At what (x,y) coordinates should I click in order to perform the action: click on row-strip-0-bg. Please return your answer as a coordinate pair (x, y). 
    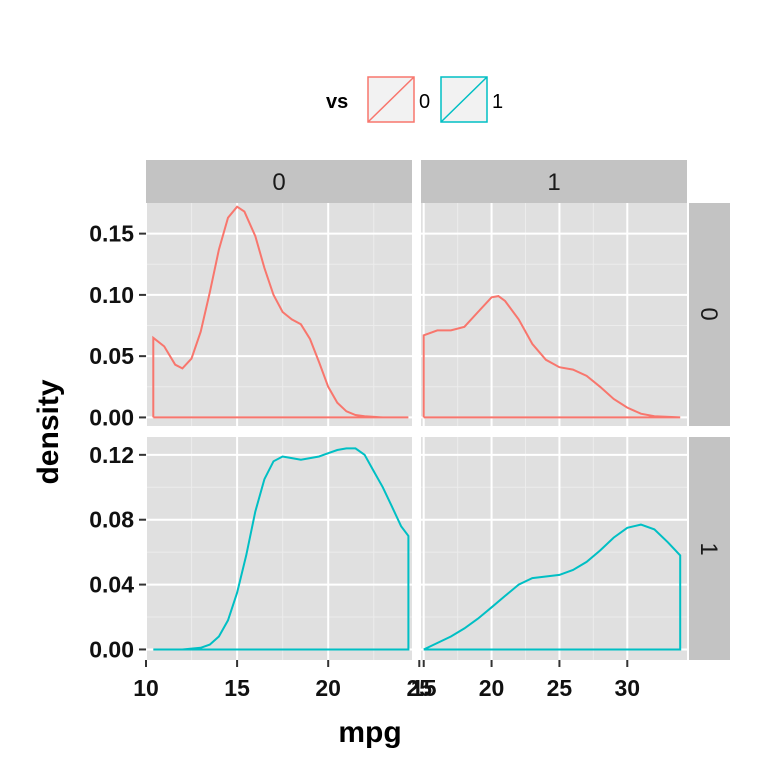
    Looking at the image, I should click on (709, 314).